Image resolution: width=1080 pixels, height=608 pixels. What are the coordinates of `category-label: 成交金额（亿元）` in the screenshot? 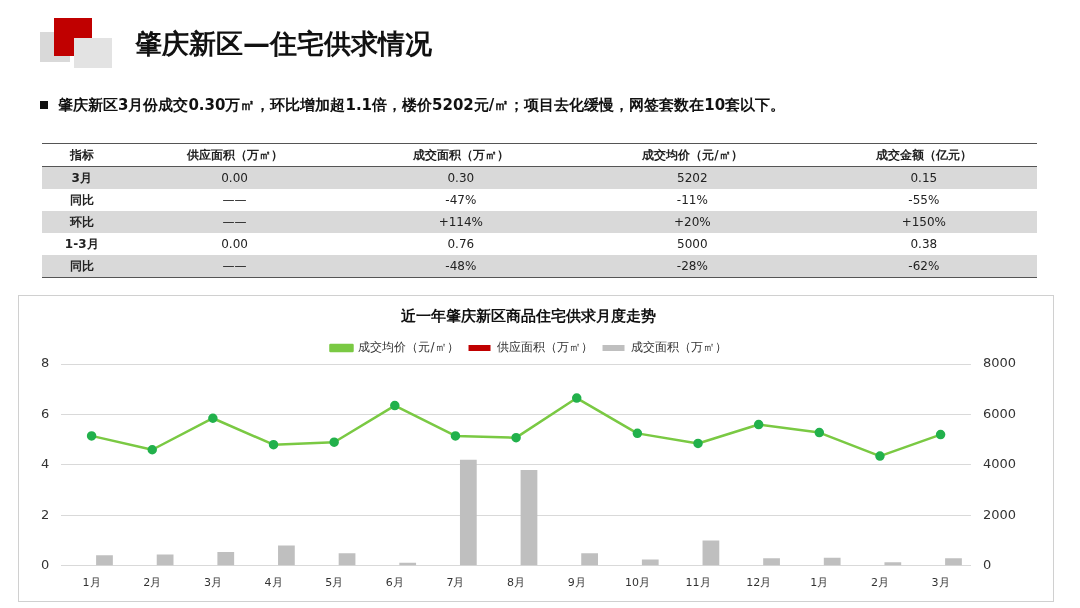 It's located at (923, 155).